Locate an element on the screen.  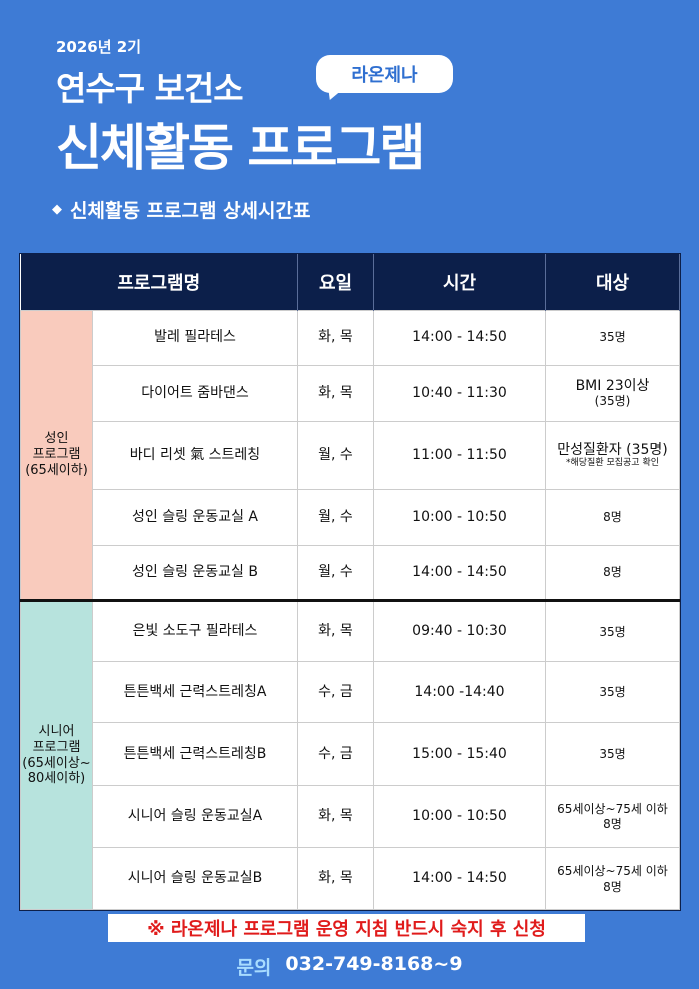
group-label-line: (65세이하) is located at coordinates (56, 470).